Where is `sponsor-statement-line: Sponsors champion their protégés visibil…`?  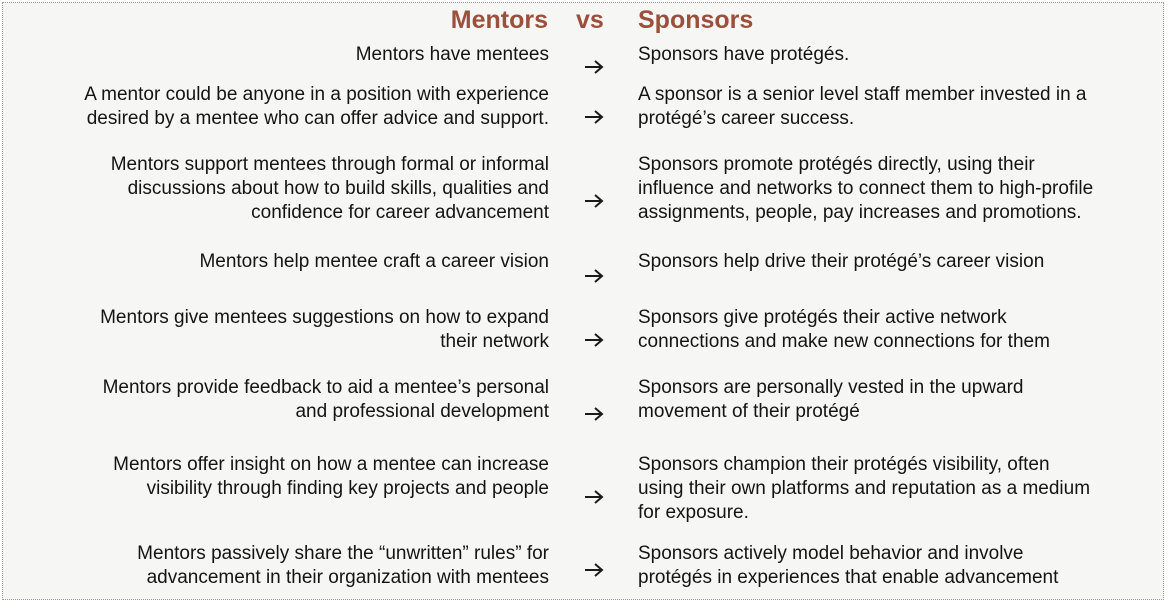 sponsor-statement-line: Sponsors champion their protégés visibil… is located at coordinates (844, 464).